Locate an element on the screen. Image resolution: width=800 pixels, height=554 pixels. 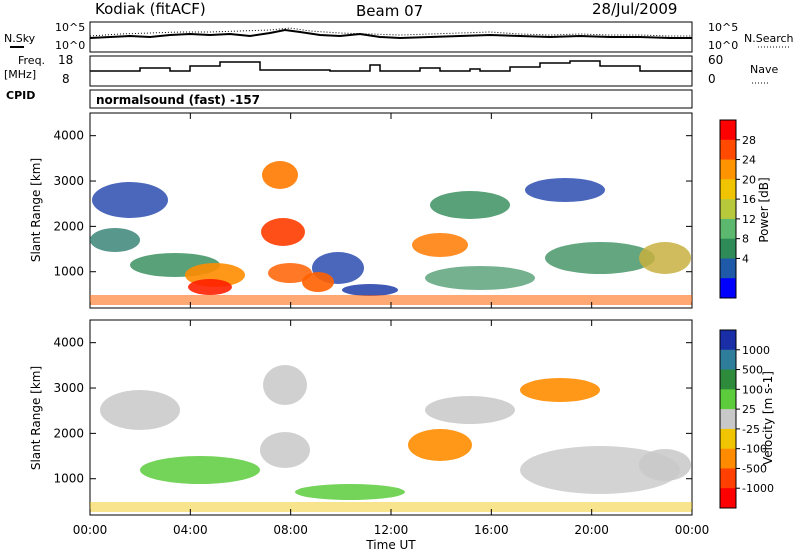
colorbar-tick-label: 12 is located at coordinates (749, 219).